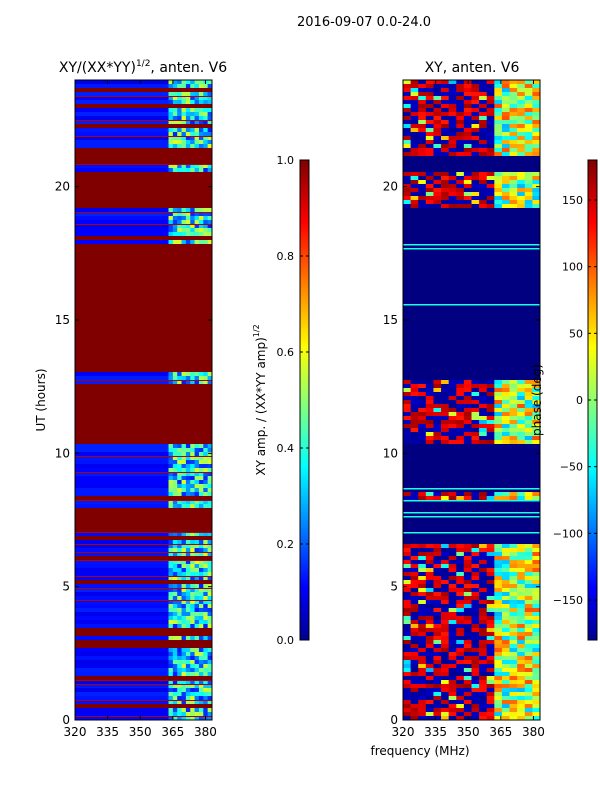 The image size is (600, 800). What do you see at coordinates (143, 684) in the screenshot?
I see `amp-flag-line` at bounding box center [143, 684].